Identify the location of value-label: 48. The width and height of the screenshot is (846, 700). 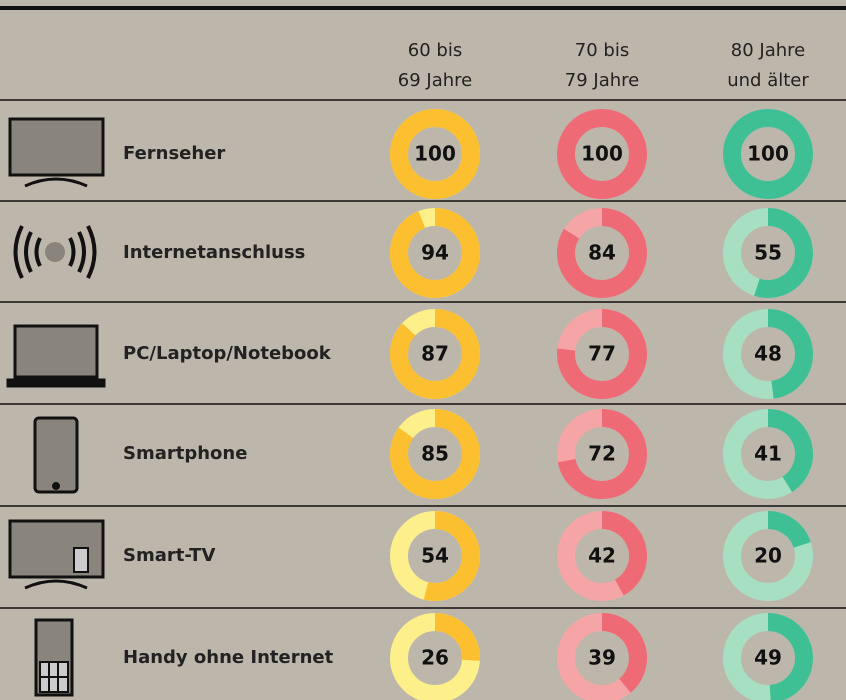
(768, 354).